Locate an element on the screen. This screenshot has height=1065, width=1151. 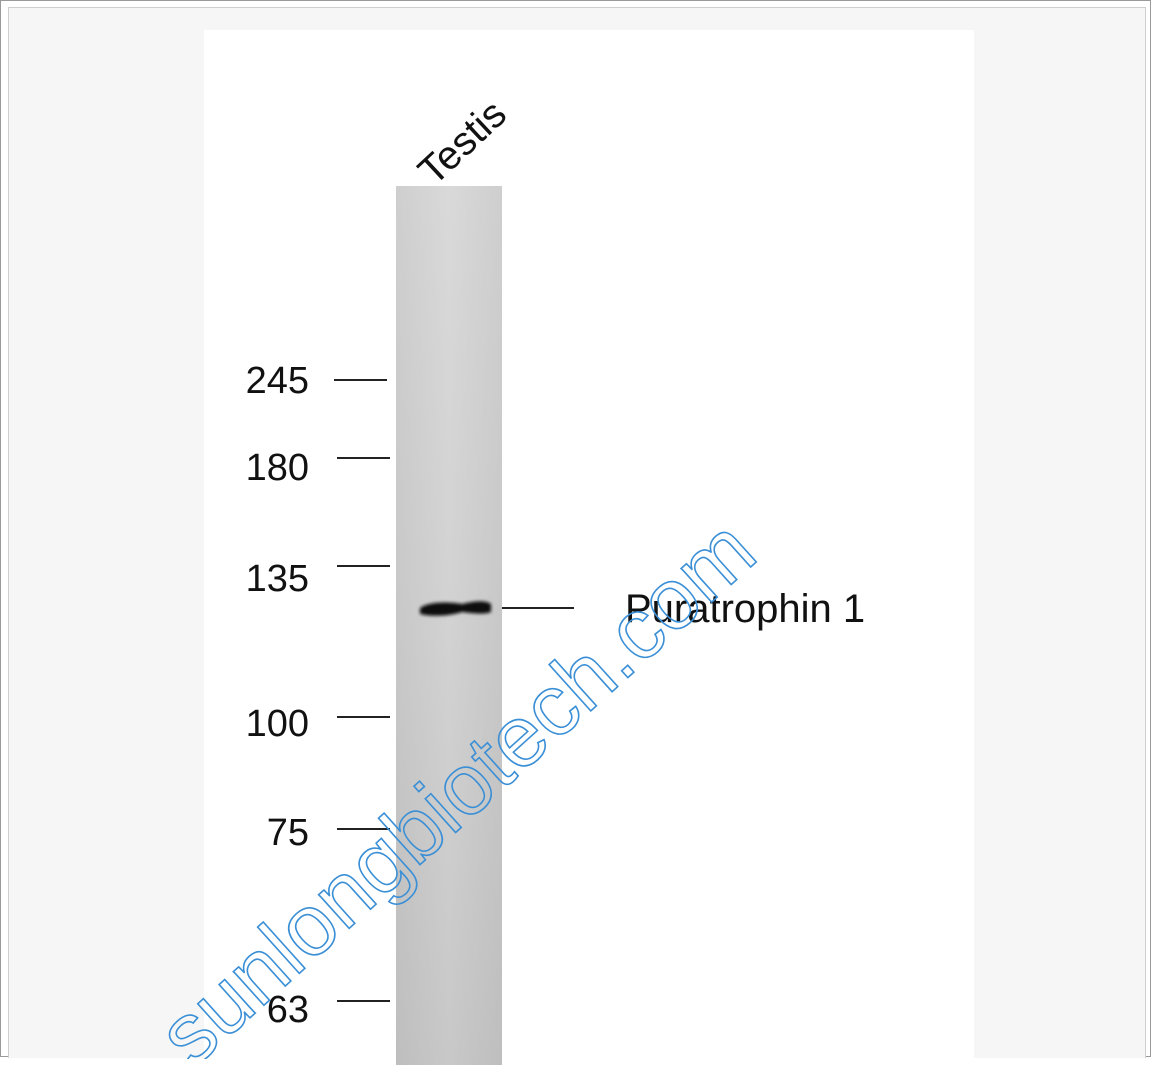
marker-label: 63 is located at coordinates (288, 1010).